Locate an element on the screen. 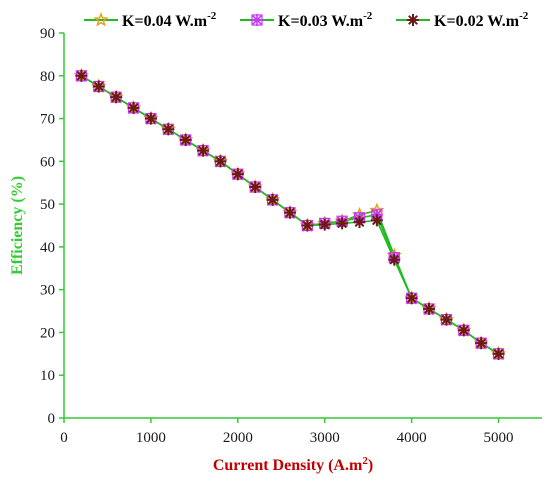  x-axis-label-sup: 2 is located at coordinates (365, 461).